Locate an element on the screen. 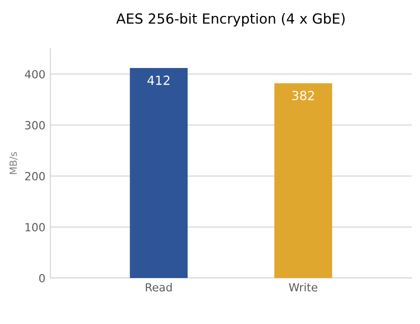 This screenshot has width=420, height=324. x-tick-label: Read is located at coordinates (159, 287).